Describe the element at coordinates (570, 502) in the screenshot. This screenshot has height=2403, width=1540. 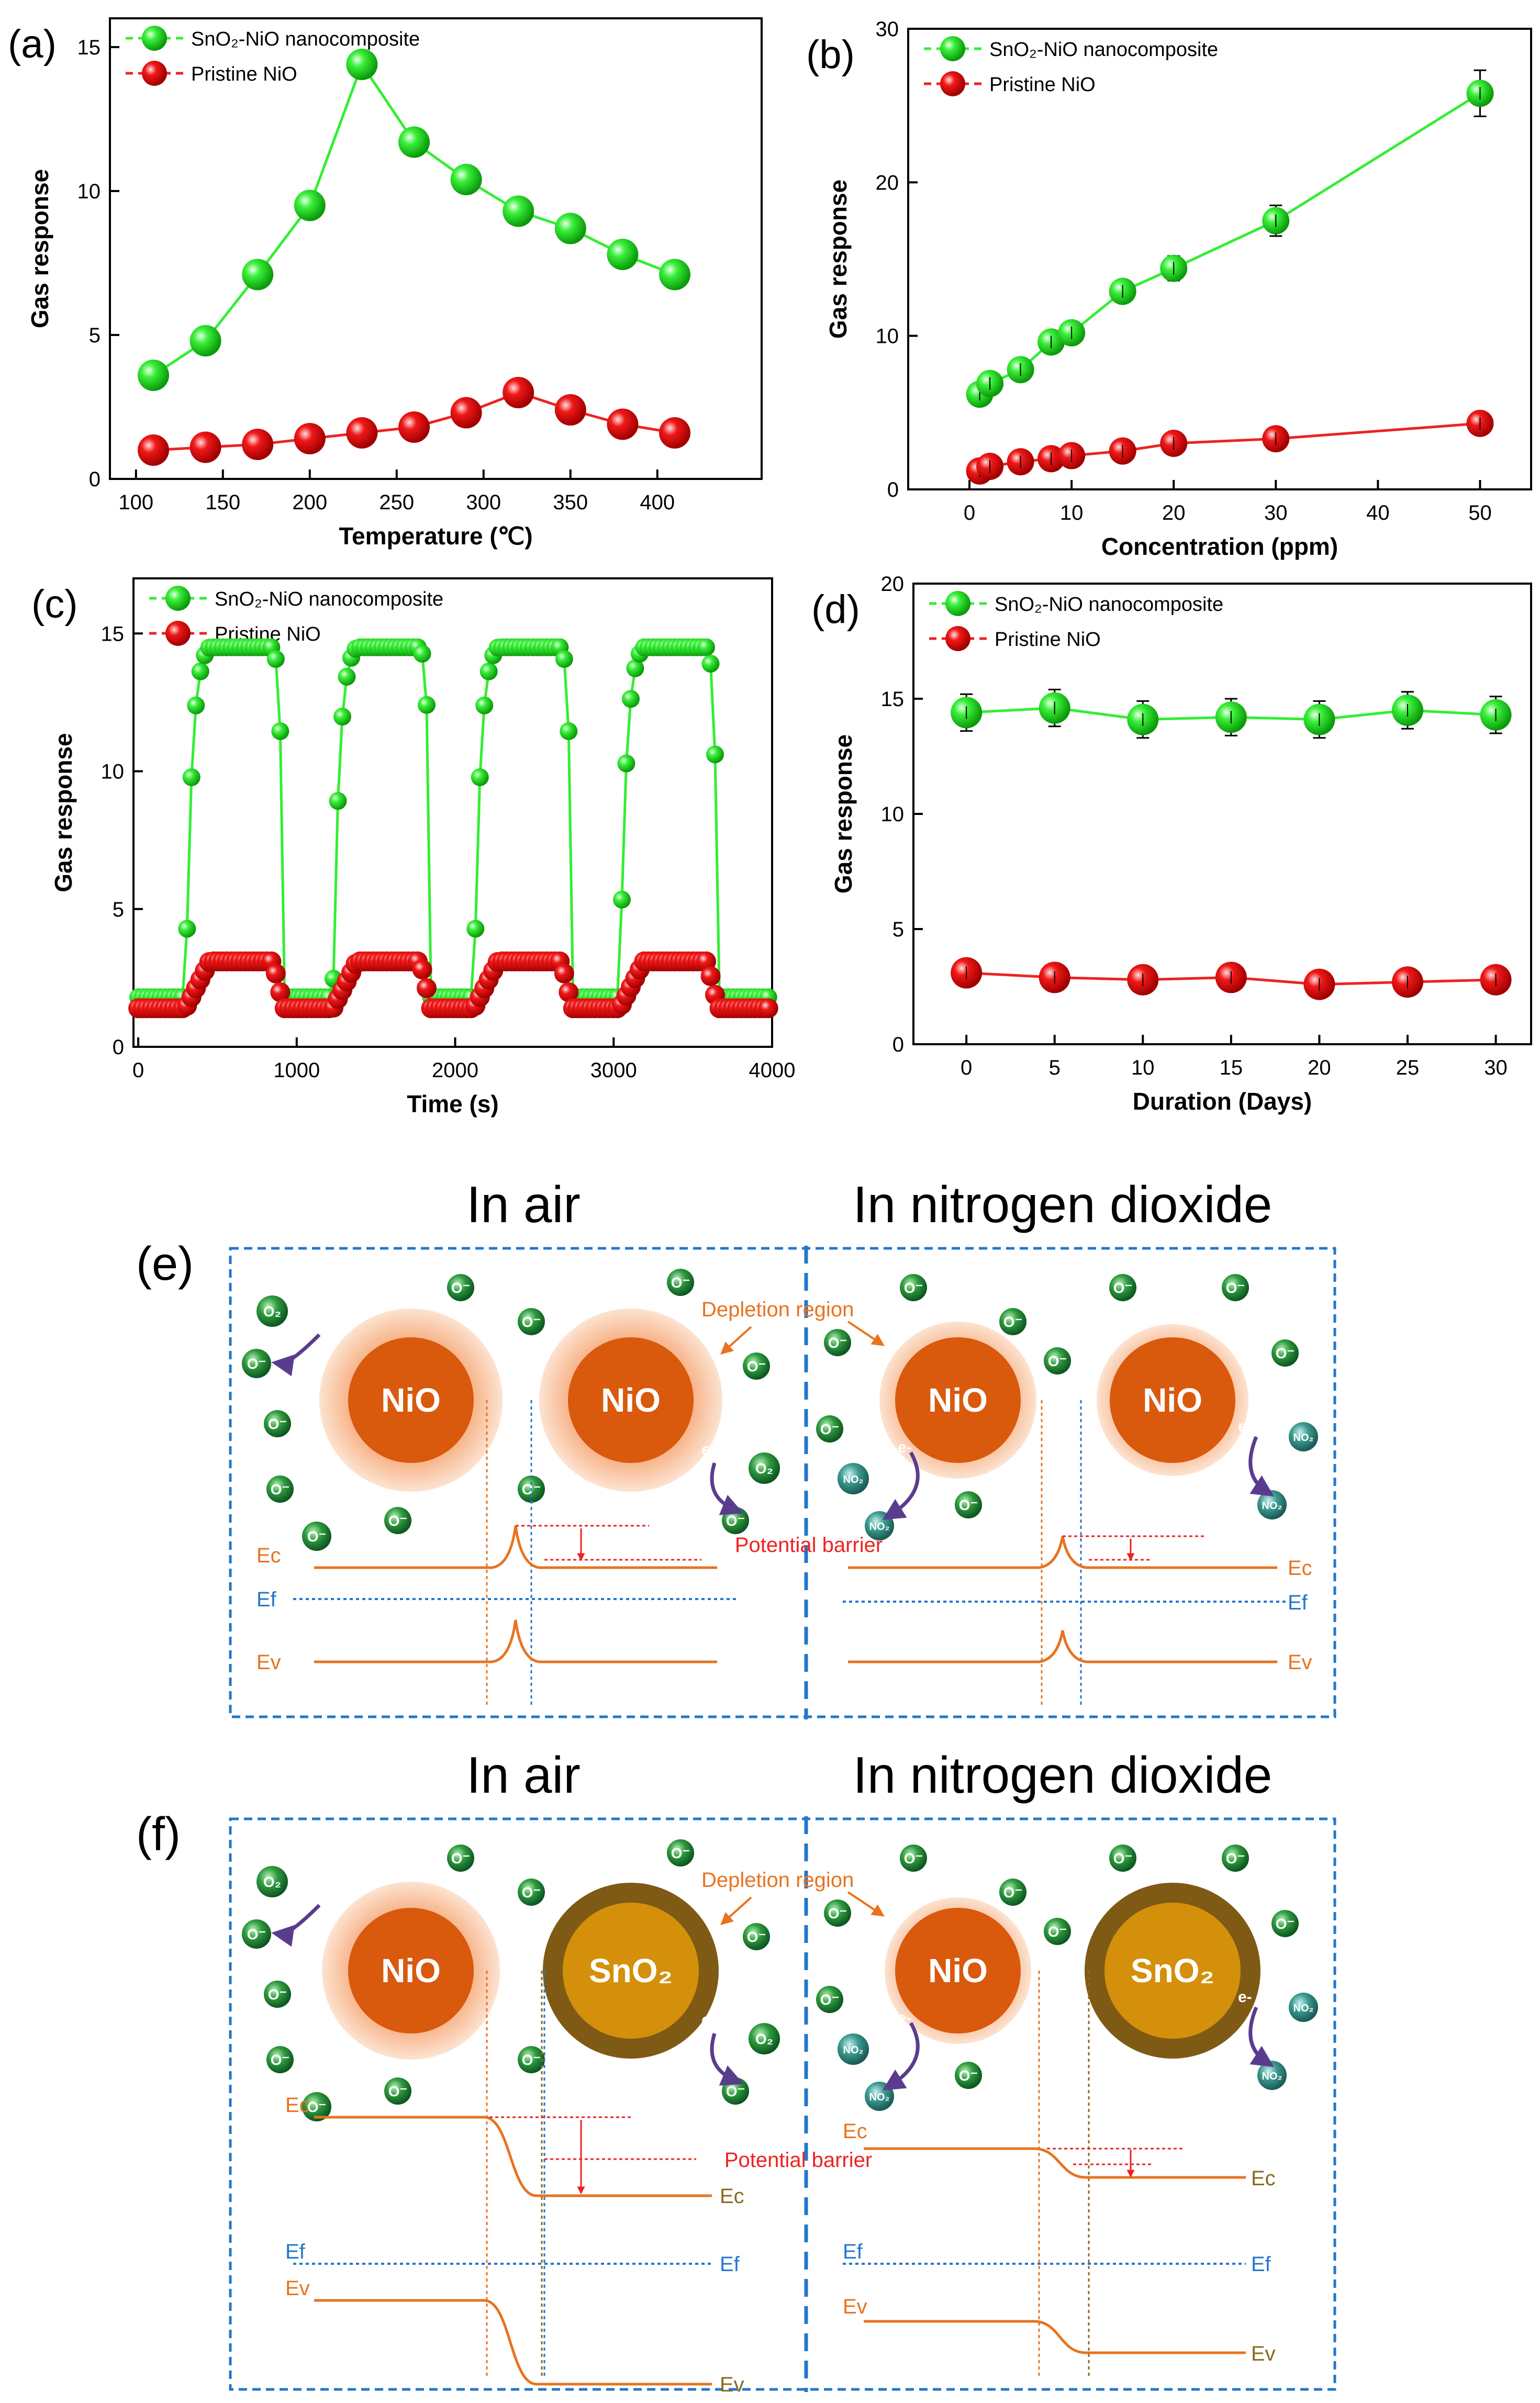
I see `x-tick-label: 350` at that location.